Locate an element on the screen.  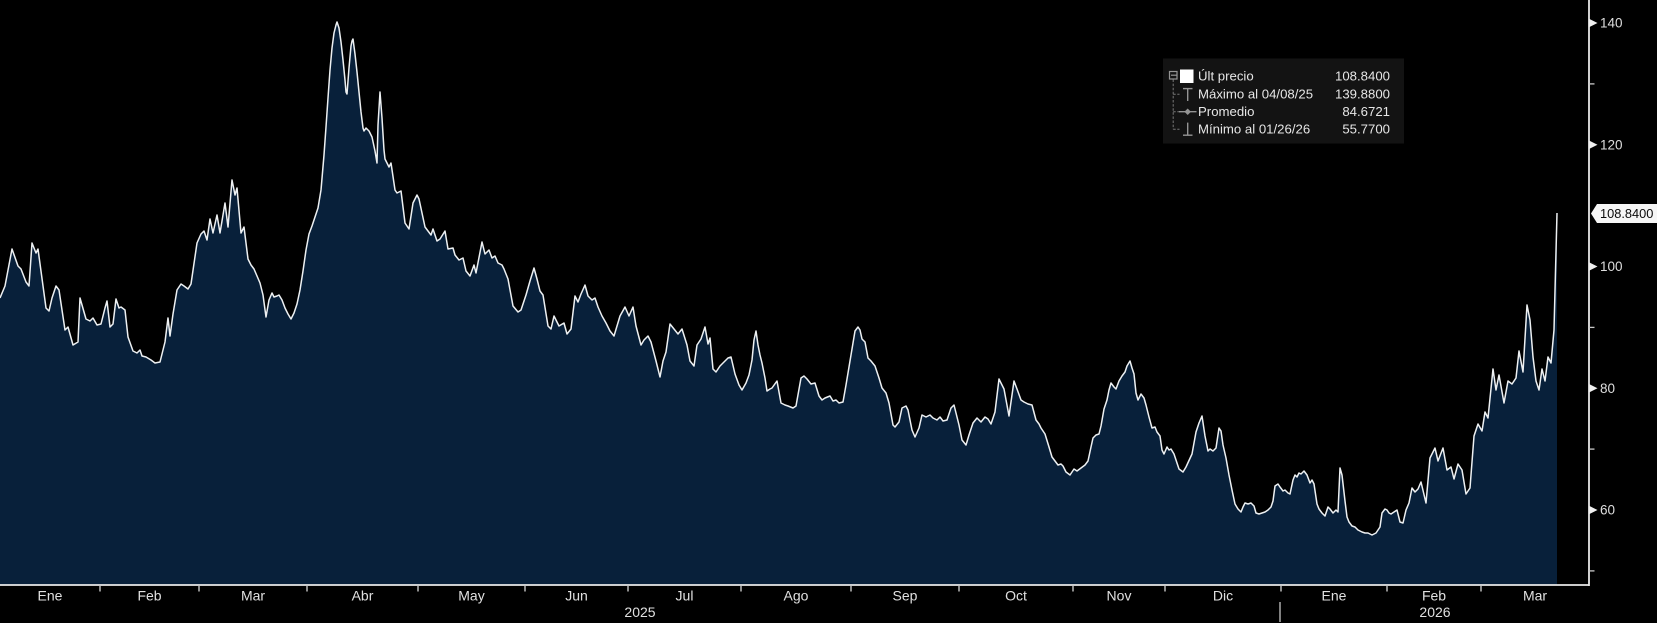
svg-text: 140 is located at coordinates (1611, 23).